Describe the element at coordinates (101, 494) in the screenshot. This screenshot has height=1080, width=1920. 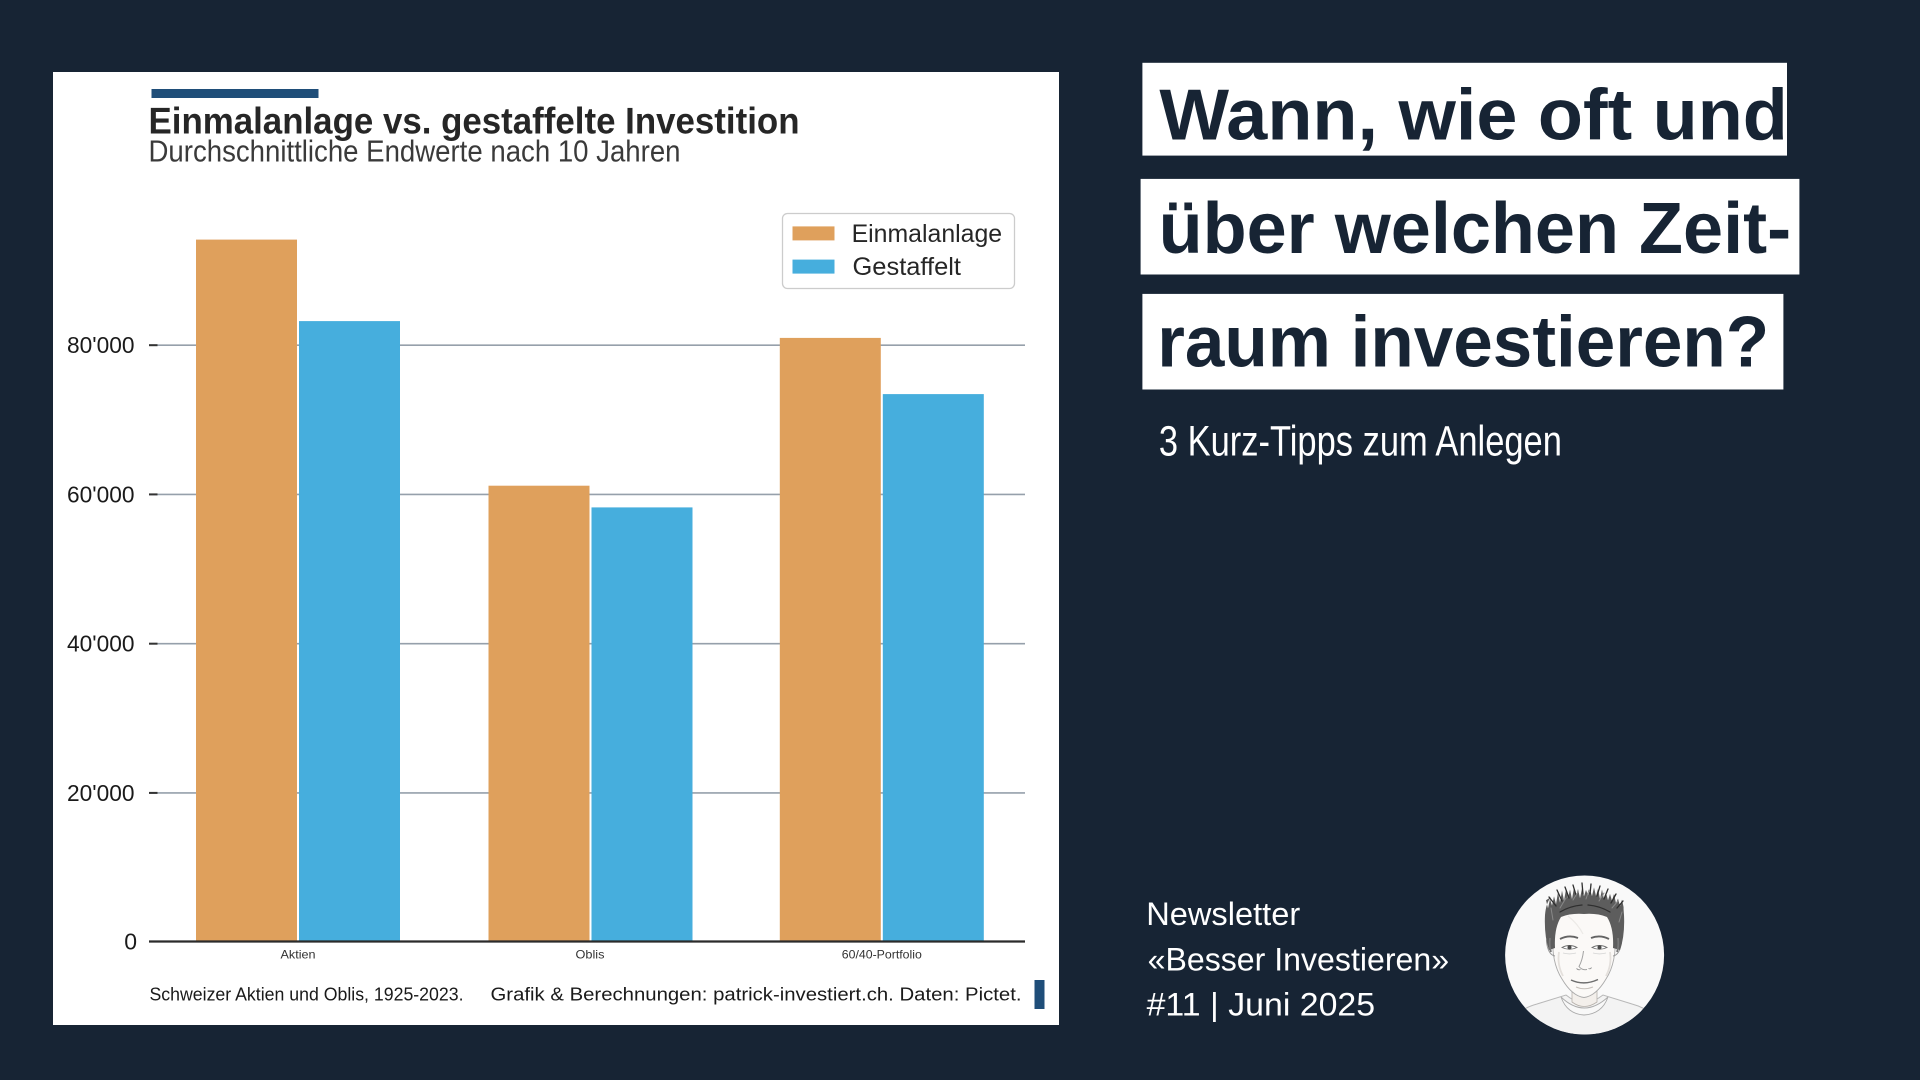
I see `svg-text: 60'000` at that location.